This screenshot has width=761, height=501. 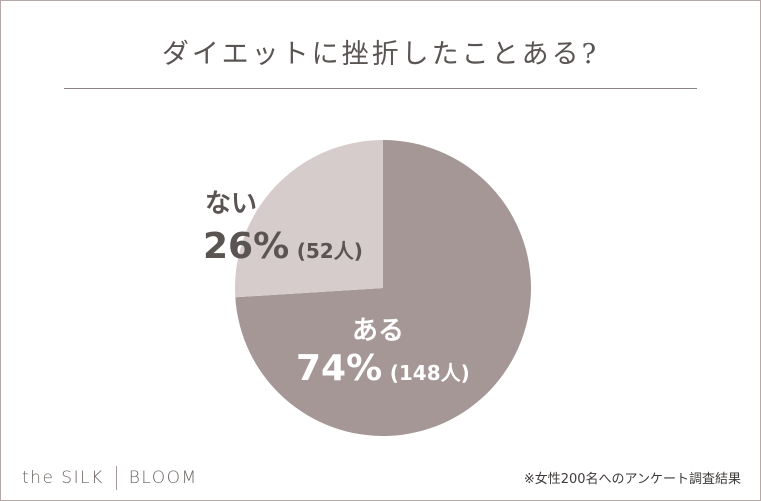 I want to click on slice-percent-nai: 26%, so click(x=246, y=246).